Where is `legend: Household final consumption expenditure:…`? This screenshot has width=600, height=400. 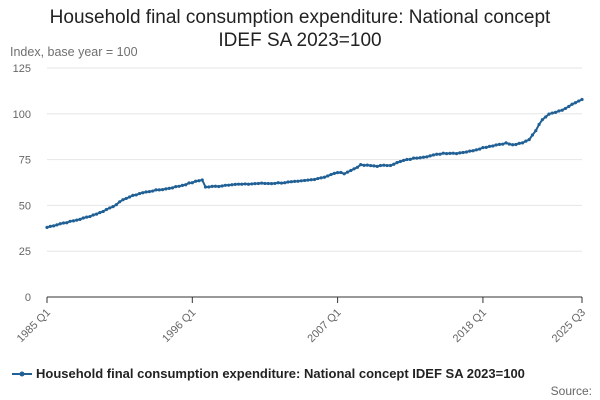 legend: Household final consumption expenditure:… is located at coordinates (268, 373).